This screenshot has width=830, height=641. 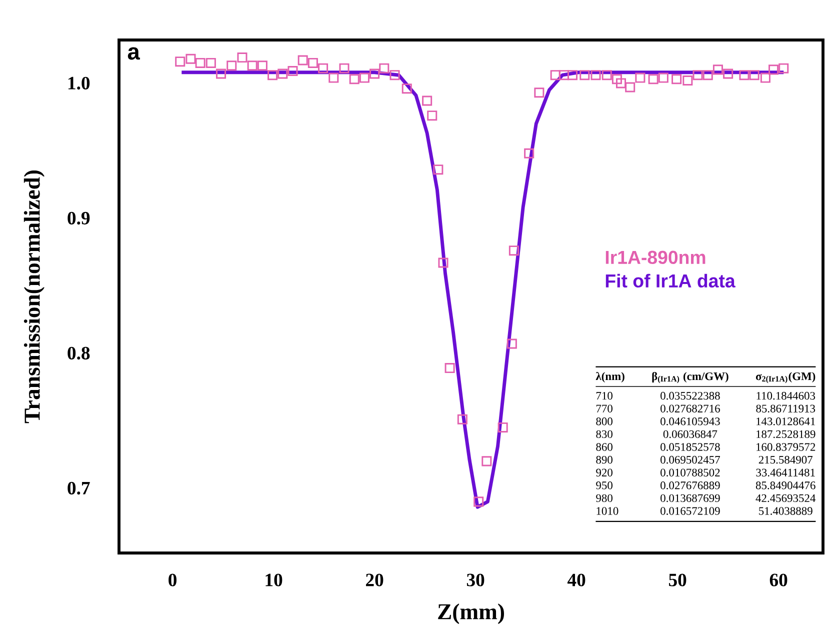 What do you see at coordinates (604, 408) in the screenshot?
I see `annotation: 770` at bounding box center [604, 408].